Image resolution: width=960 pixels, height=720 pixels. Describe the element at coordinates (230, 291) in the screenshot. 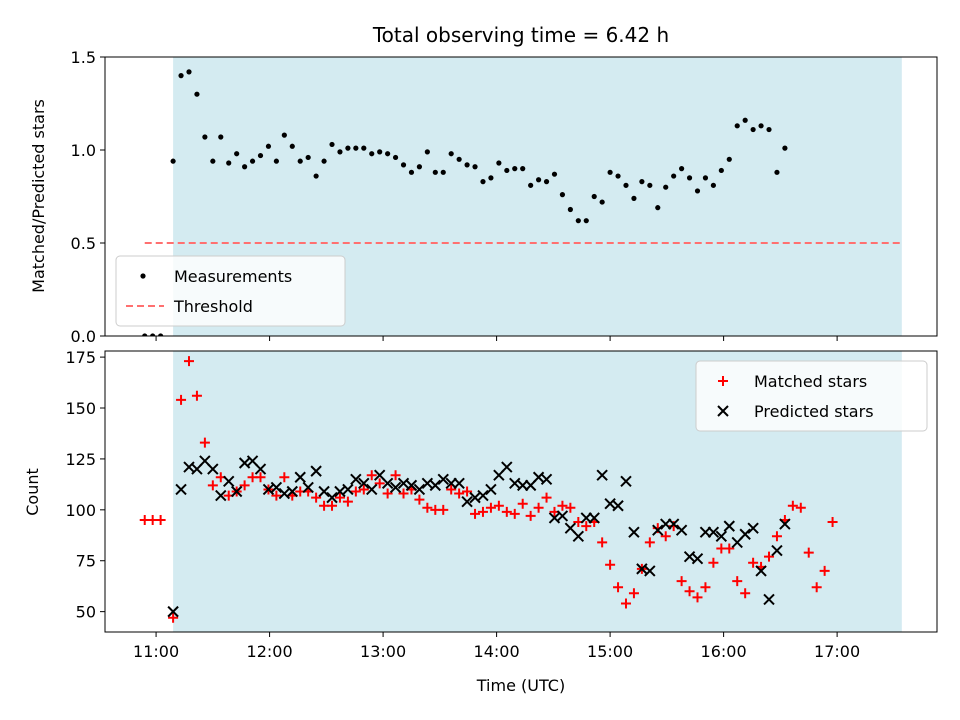

I see `legend: Measurements Threshold` at that location.